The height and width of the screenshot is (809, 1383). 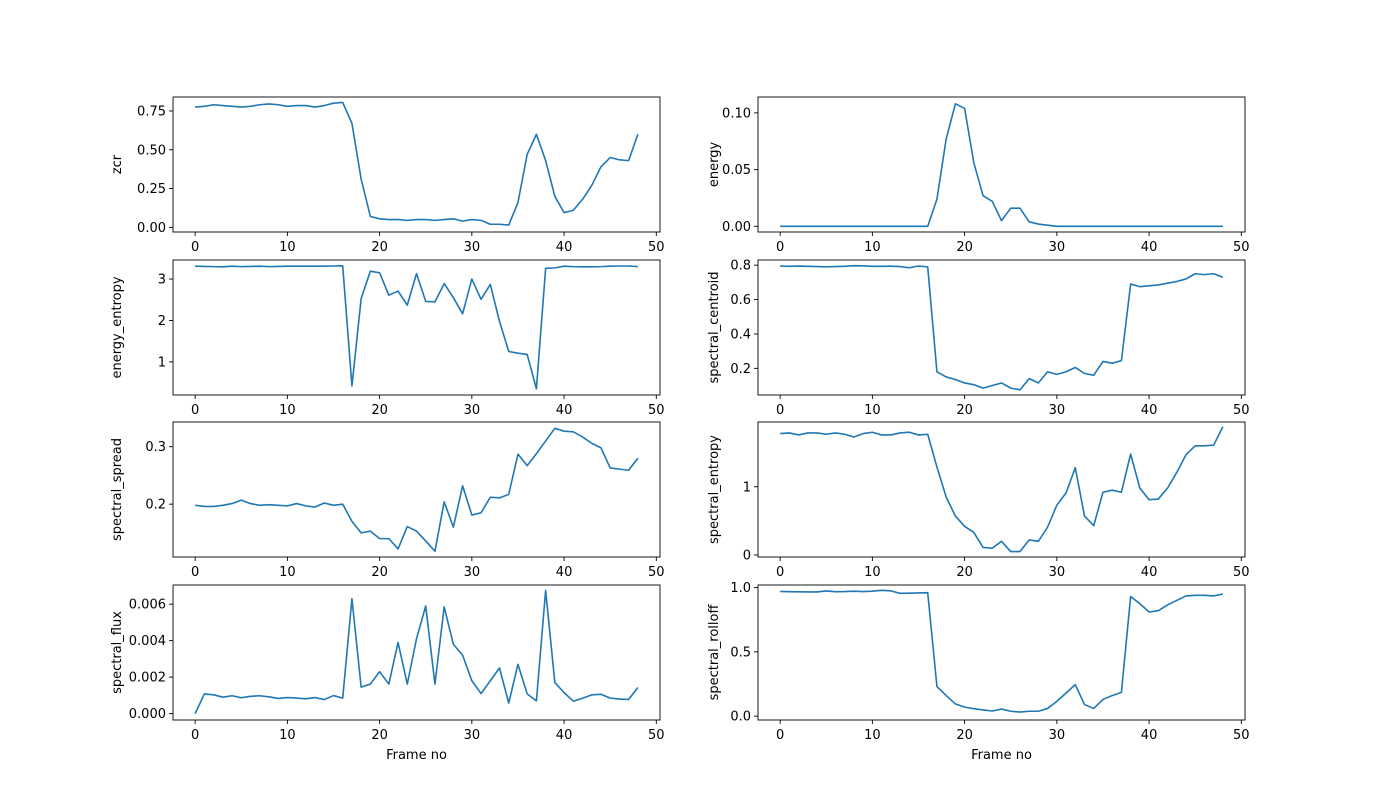 I want to click on spectral-rolloff-series-line, so click(x=1002, y=651).